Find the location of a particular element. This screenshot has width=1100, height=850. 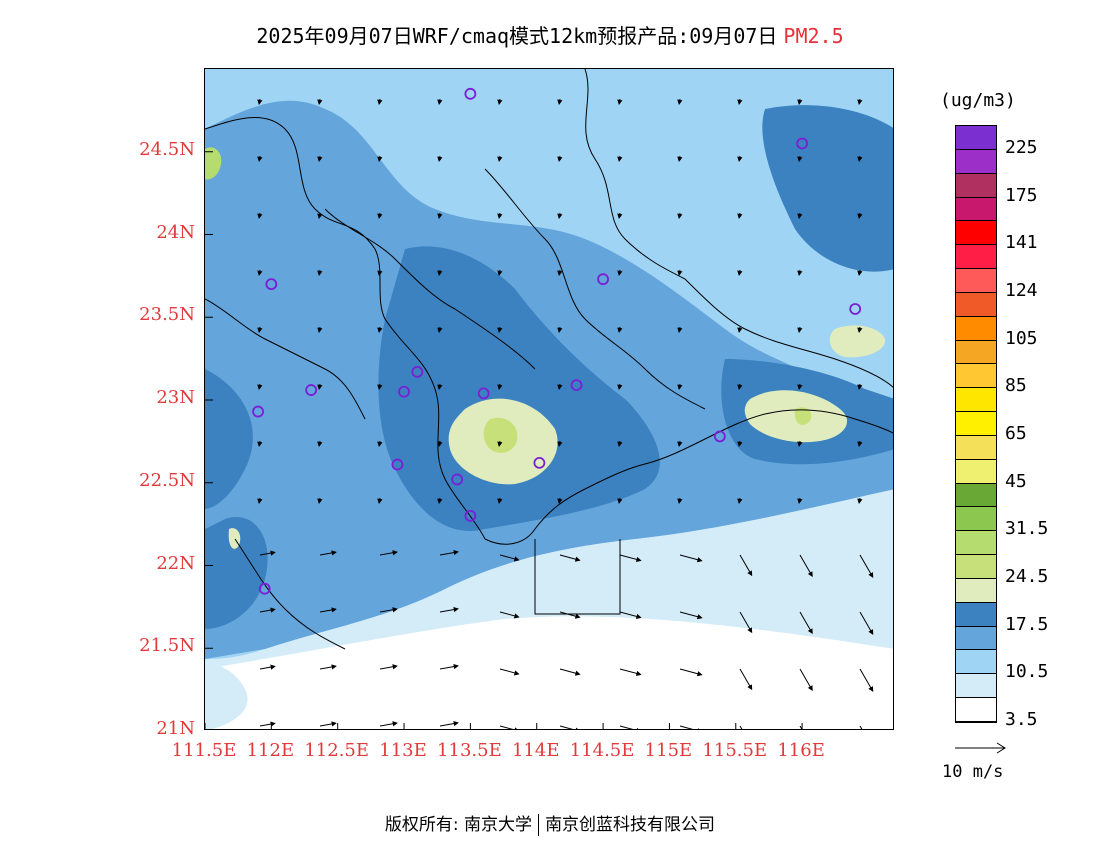

title-text: 2025年09月07日WRF/cmaq模式12km预报产品:09月07日 is located at coordinates (517, 36).